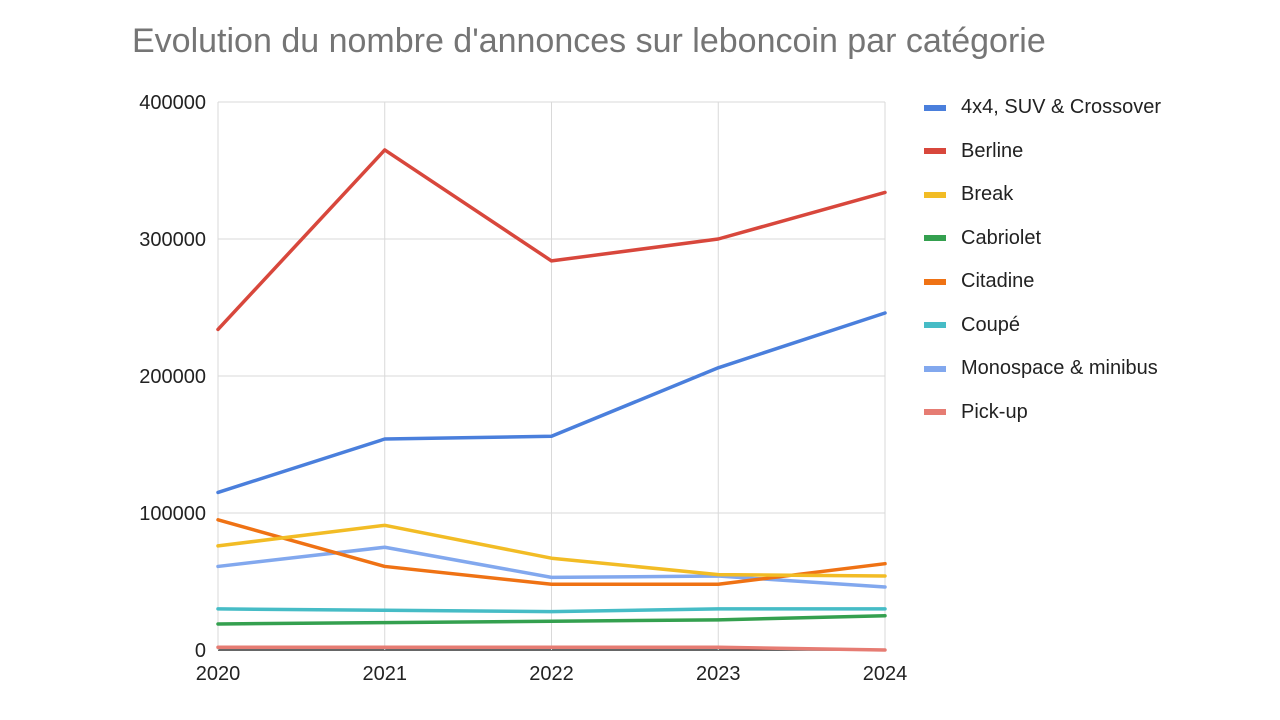  I want to click on legend-item: Pick-up, so click(1042, 413).